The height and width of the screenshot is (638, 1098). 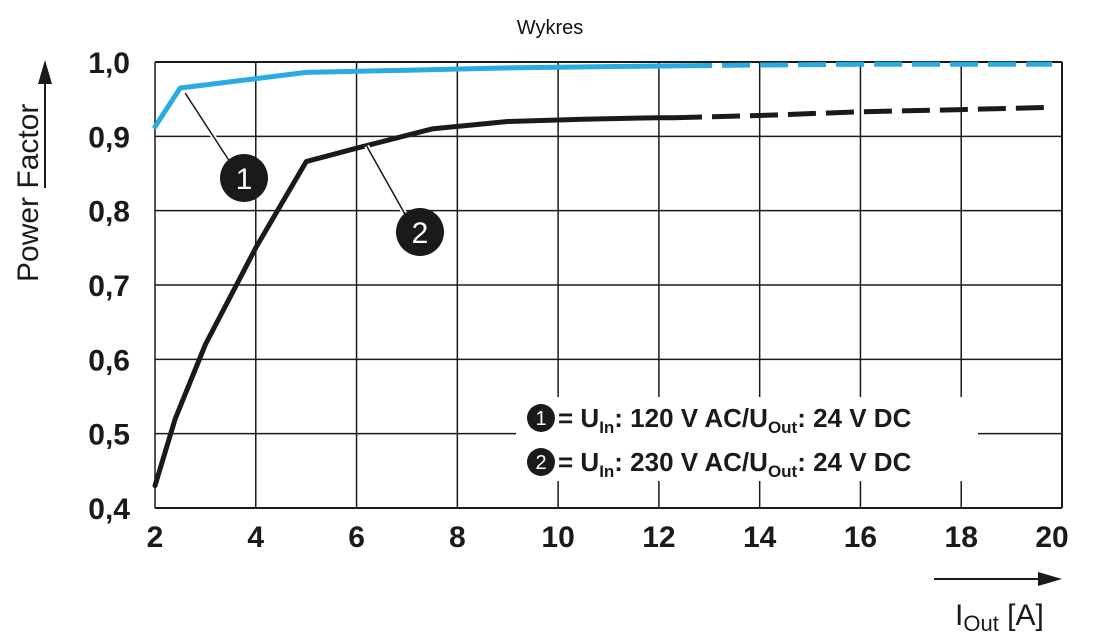 I want to click on x-axis-title-group: IOut [A], so click(x=998, y=604).